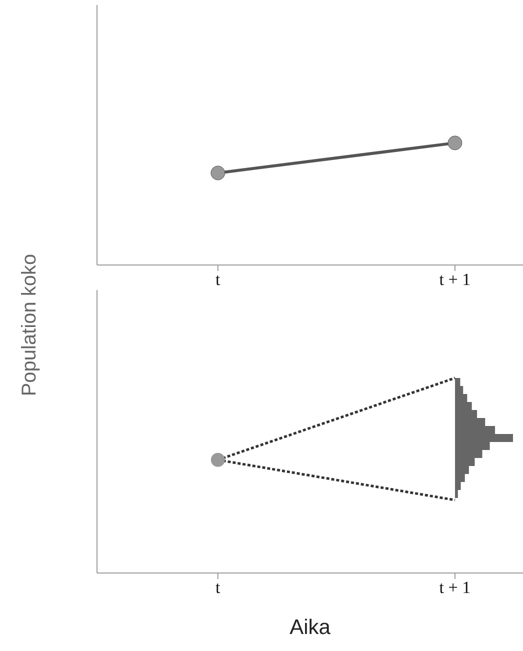  What do you see at coordinates (30, 325) in the screenshot?
I see `y-axis-title: Population koko` at bounding box center [30, 325].